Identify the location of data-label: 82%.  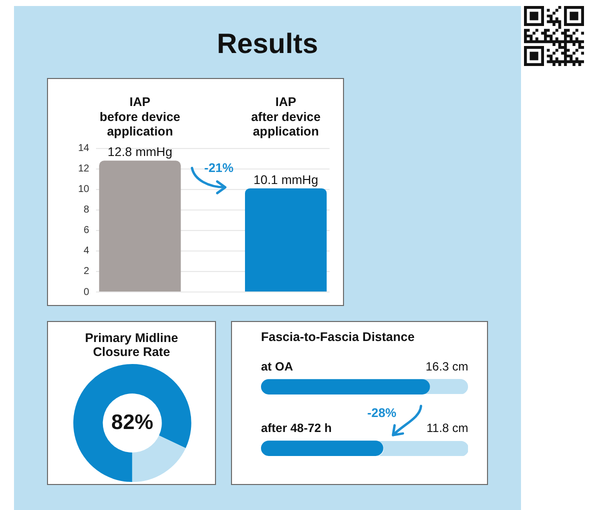
(132, 422).